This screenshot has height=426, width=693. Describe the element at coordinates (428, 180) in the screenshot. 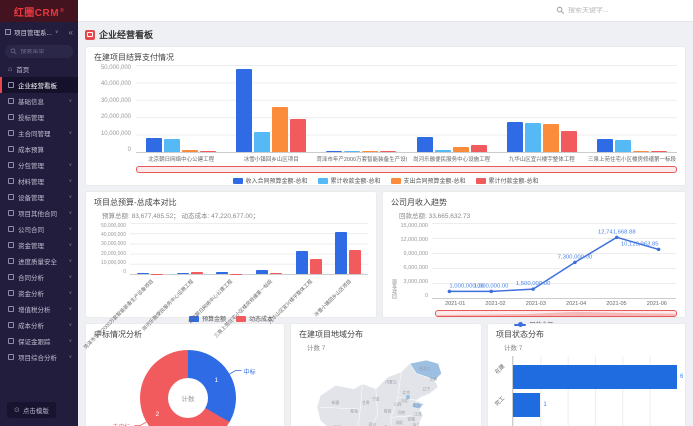

I see `legend-item: 支出合同预算金额-总和` at that location.